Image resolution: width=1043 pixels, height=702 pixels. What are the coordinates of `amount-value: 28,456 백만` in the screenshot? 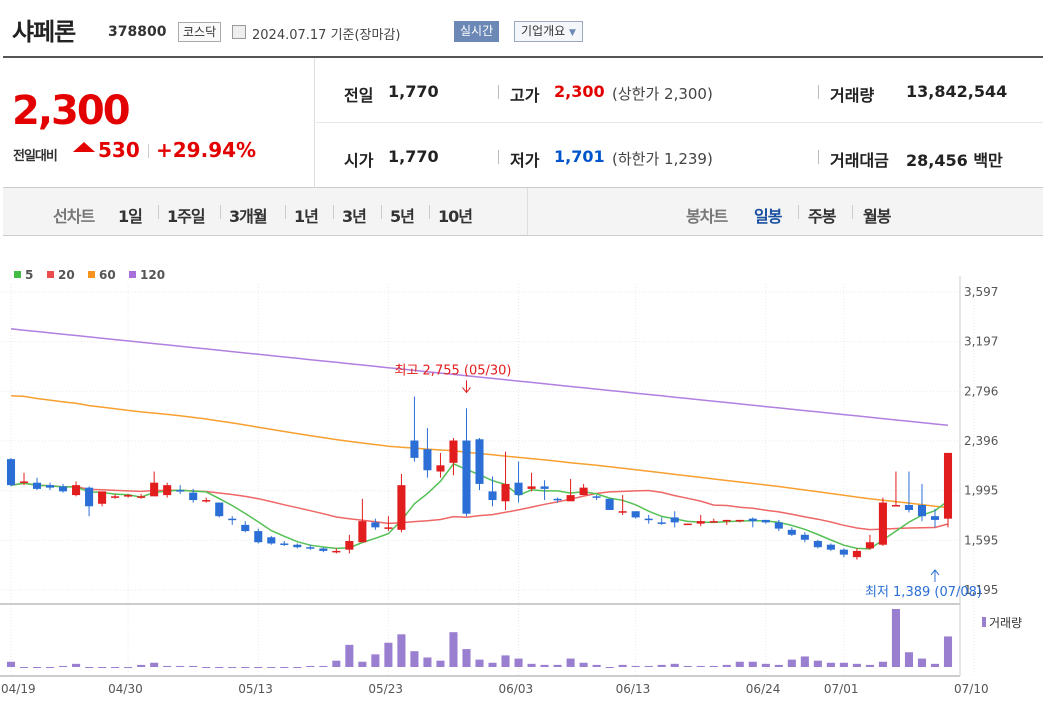 It's located at (954, 160).